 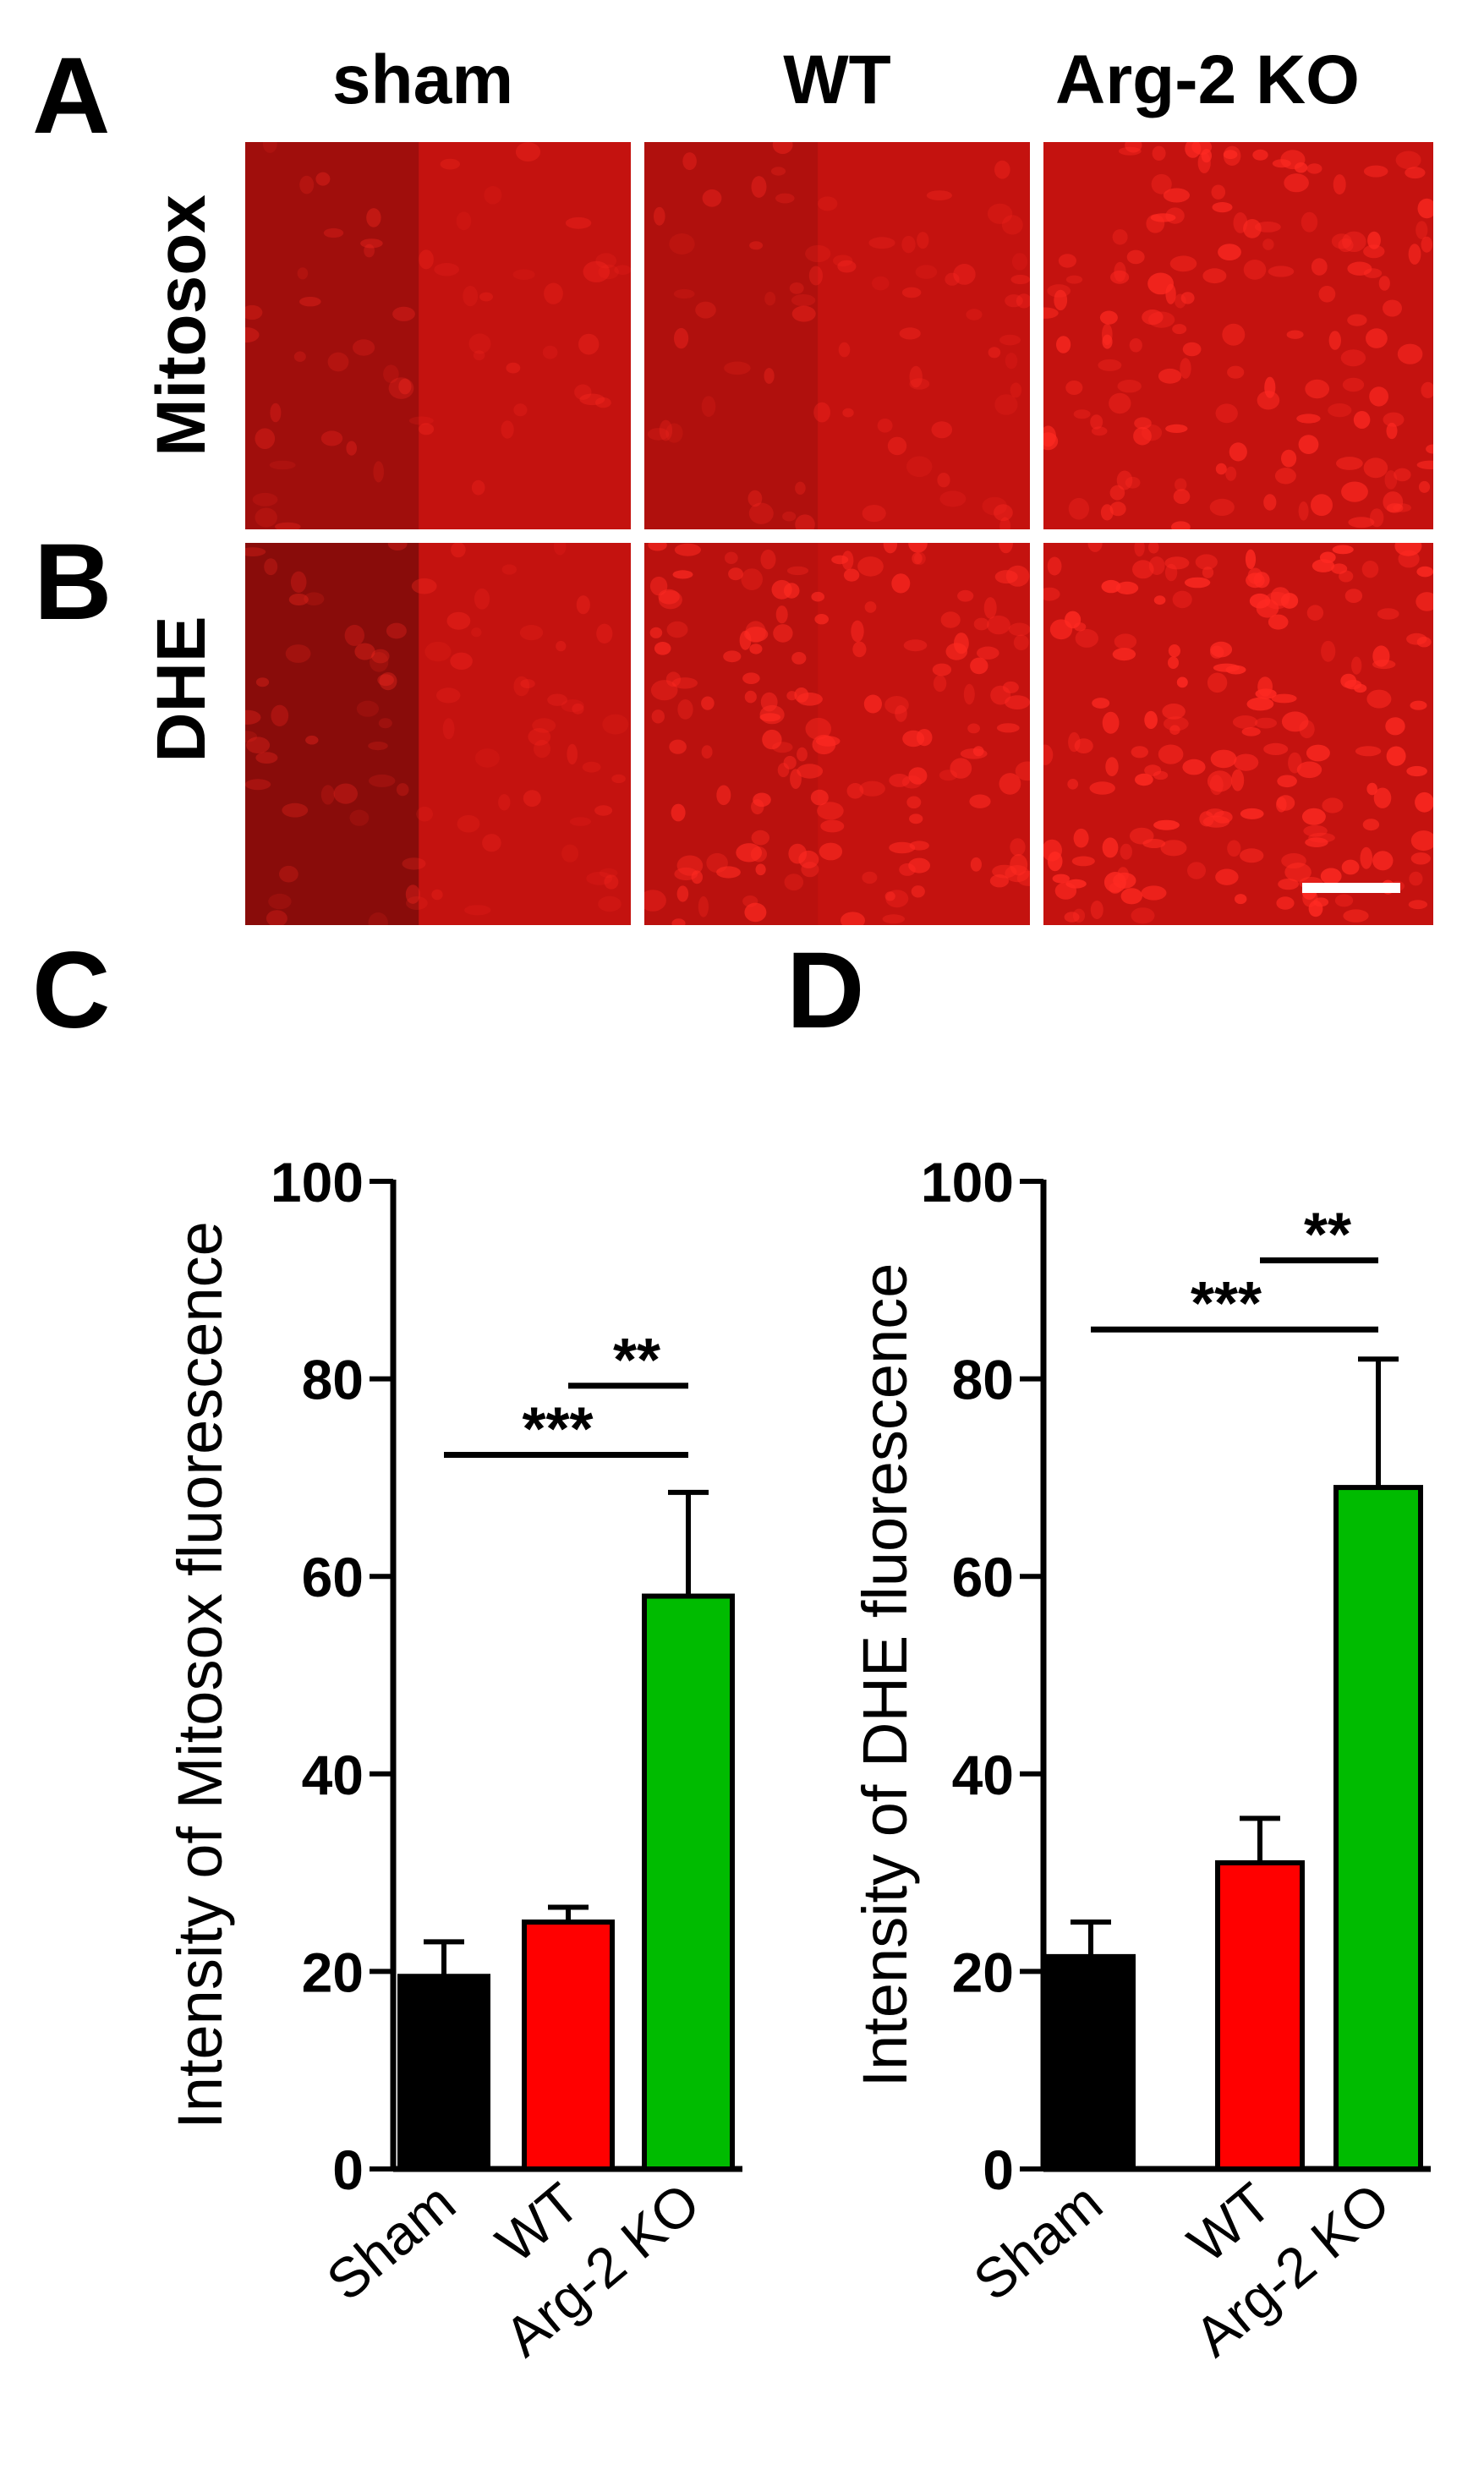 What do you see at coordinates (557, 1430) in the screenshot?
I see `chart-1-significance-label-1: ***` at bounding box center [557, 1430].